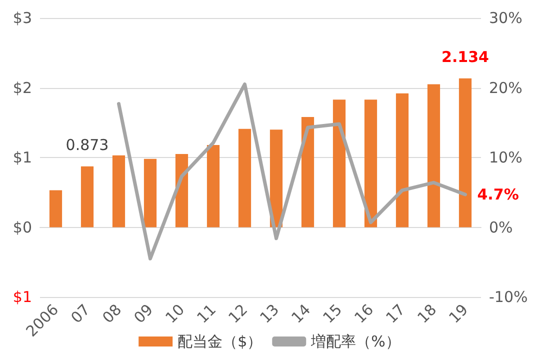 The width and height of the screenshot is (539, 360). I want to click on x-tick-label: 16, so click(364, 313).